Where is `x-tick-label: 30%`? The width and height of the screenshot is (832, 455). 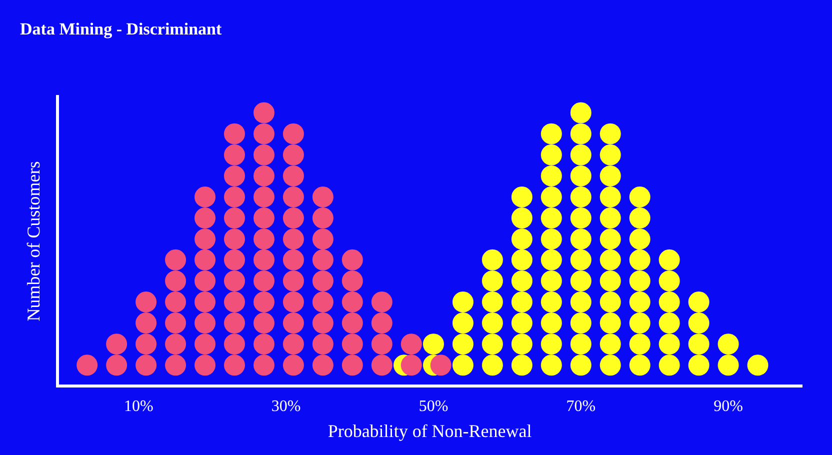 x-tick-label: 30% is located at coordinates (286, 407).